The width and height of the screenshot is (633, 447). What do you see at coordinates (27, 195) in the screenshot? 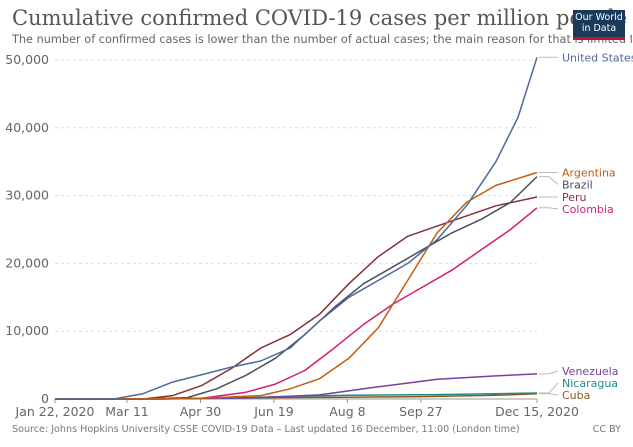
I see `y-tick-label: 30,000` at bounding box center [27, 195].